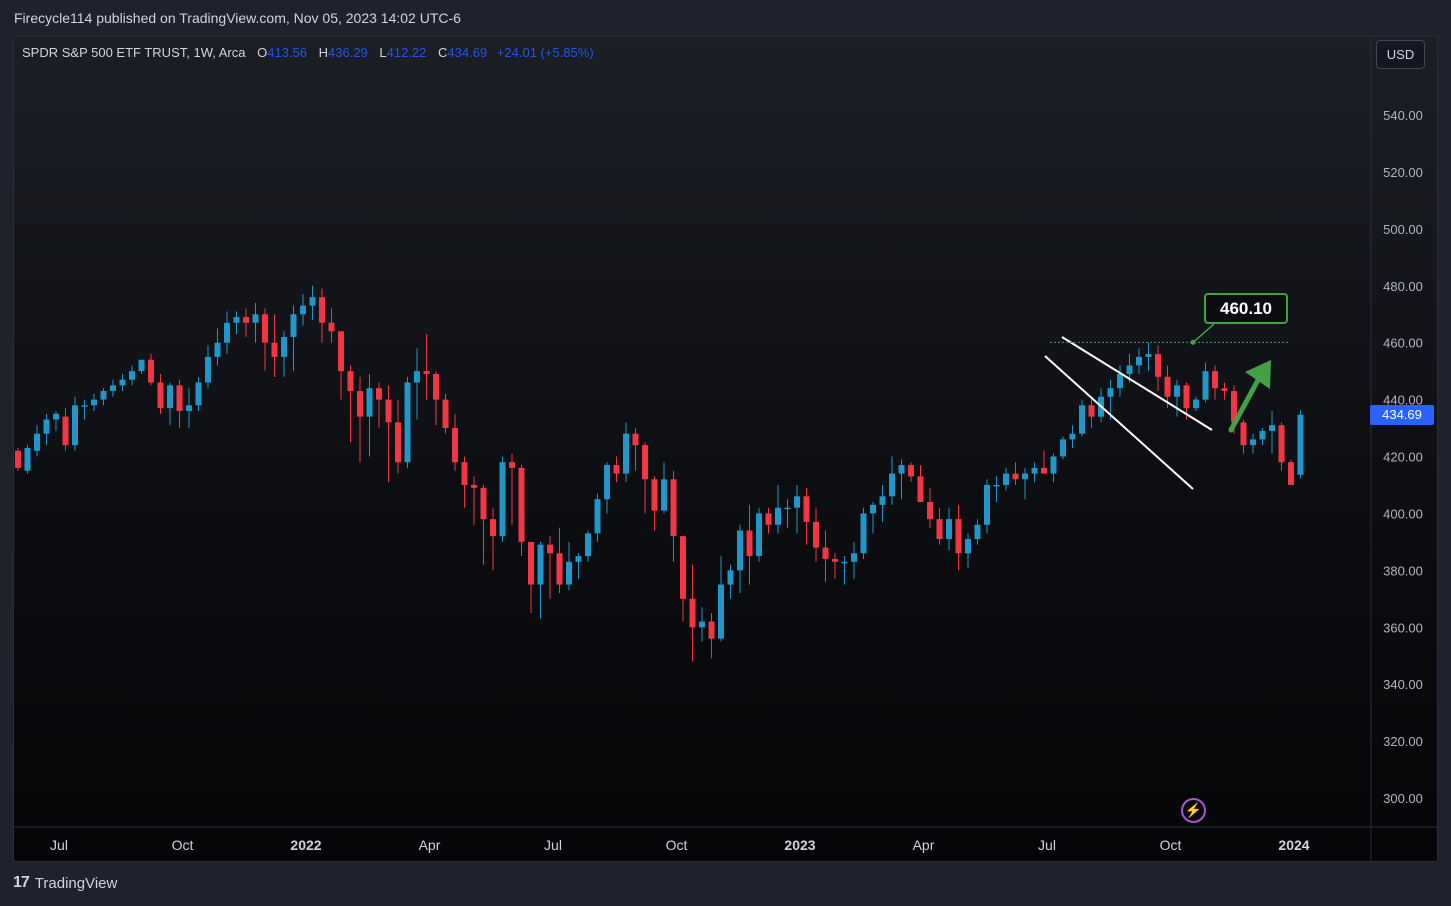  Describe the element at coordinates (262, 52) in the screenshot. I see `open-label: O` at that location.